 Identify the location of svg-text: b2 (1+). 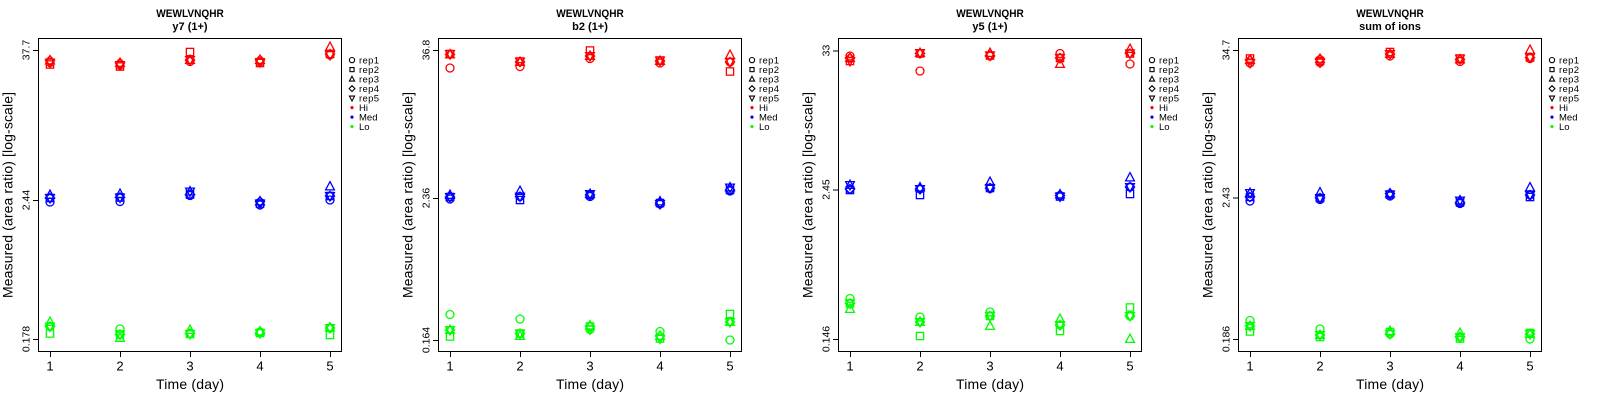
(590, 27).